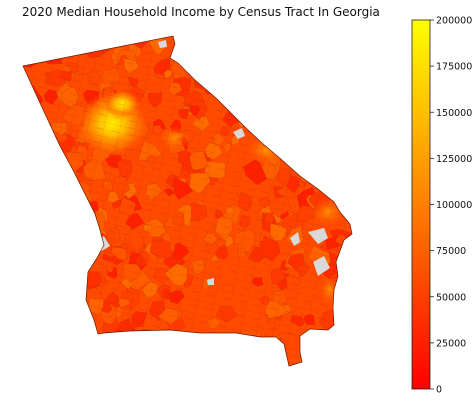  I want to click on colorbar-tick-label: 25000, so click(451, 343).